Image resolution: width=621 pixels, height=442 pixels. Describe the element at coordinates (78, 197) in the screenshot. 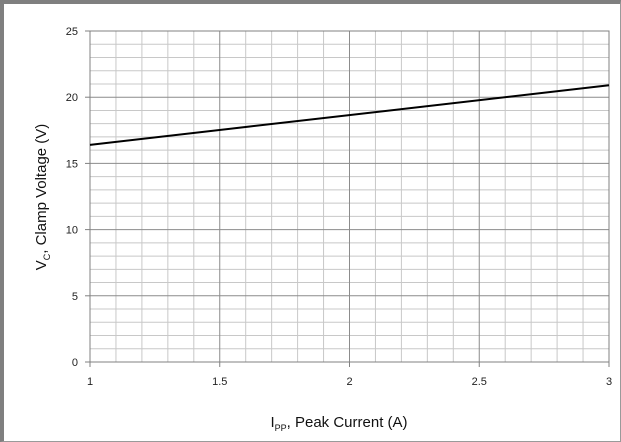

I see `y-tick-labels: 0 5 10 15 20 25` at that location.